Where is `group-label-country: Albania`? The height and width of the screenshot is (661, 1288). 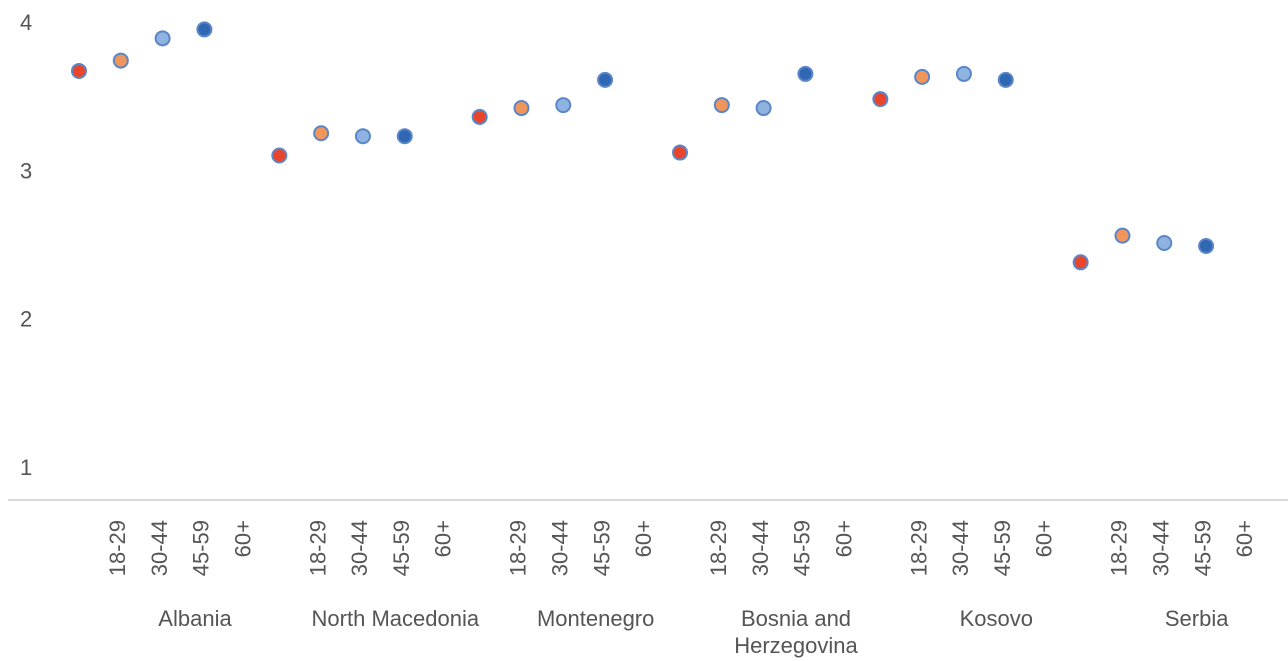 group-label-country: Albania is located at coordinates (195, 618).